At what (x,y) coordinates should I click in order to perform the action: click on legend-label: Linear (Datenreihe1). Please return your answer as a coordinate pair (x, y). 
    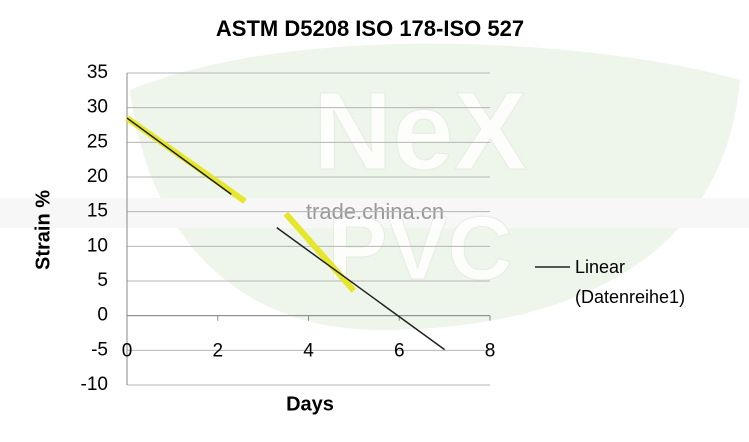
    Looking at the image, I should click on (630, 282).